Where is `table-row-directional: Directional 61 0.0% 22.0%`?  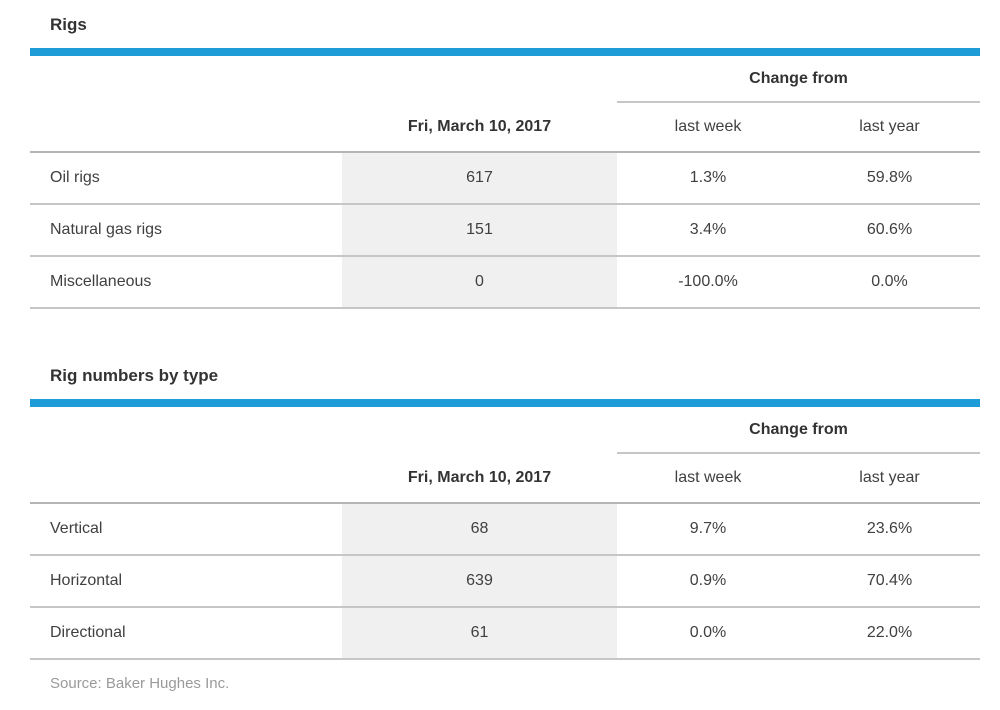
table-row-directional: Directional 61 0.0% 22.0% is located at coordinates (505, 633).